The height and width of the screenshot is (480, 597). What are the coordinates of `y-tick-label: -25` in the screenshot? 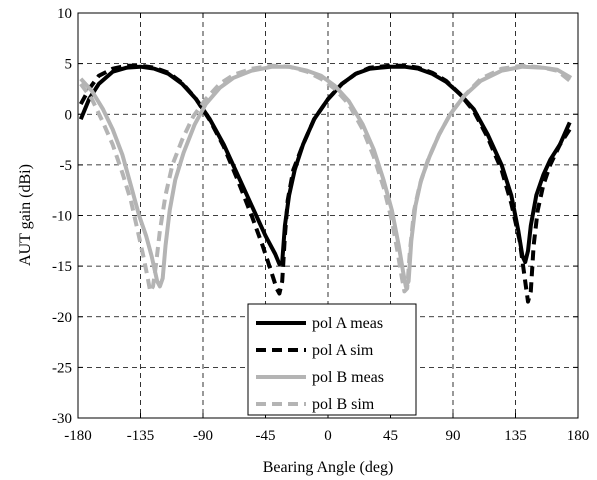 It's located at (62, 368).